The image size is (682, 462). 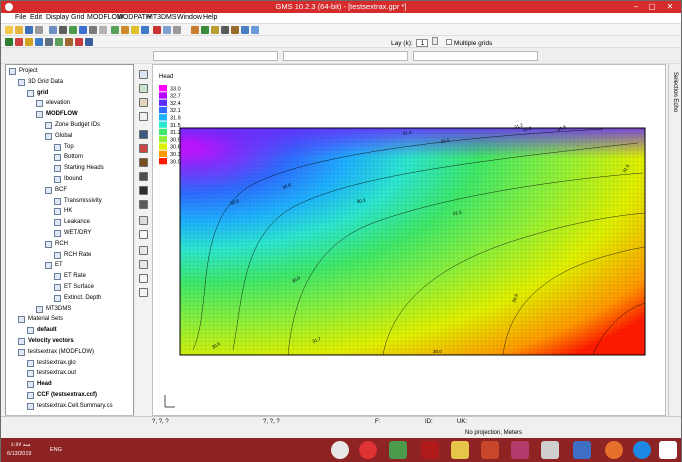 I want to click on plan-view-icon, so click(x=103, y=30).